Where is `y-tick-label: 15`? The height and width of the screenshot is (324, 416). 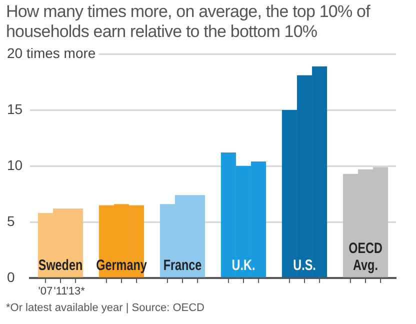 y-tick-label: 15 is located at coordinates (15, 108).